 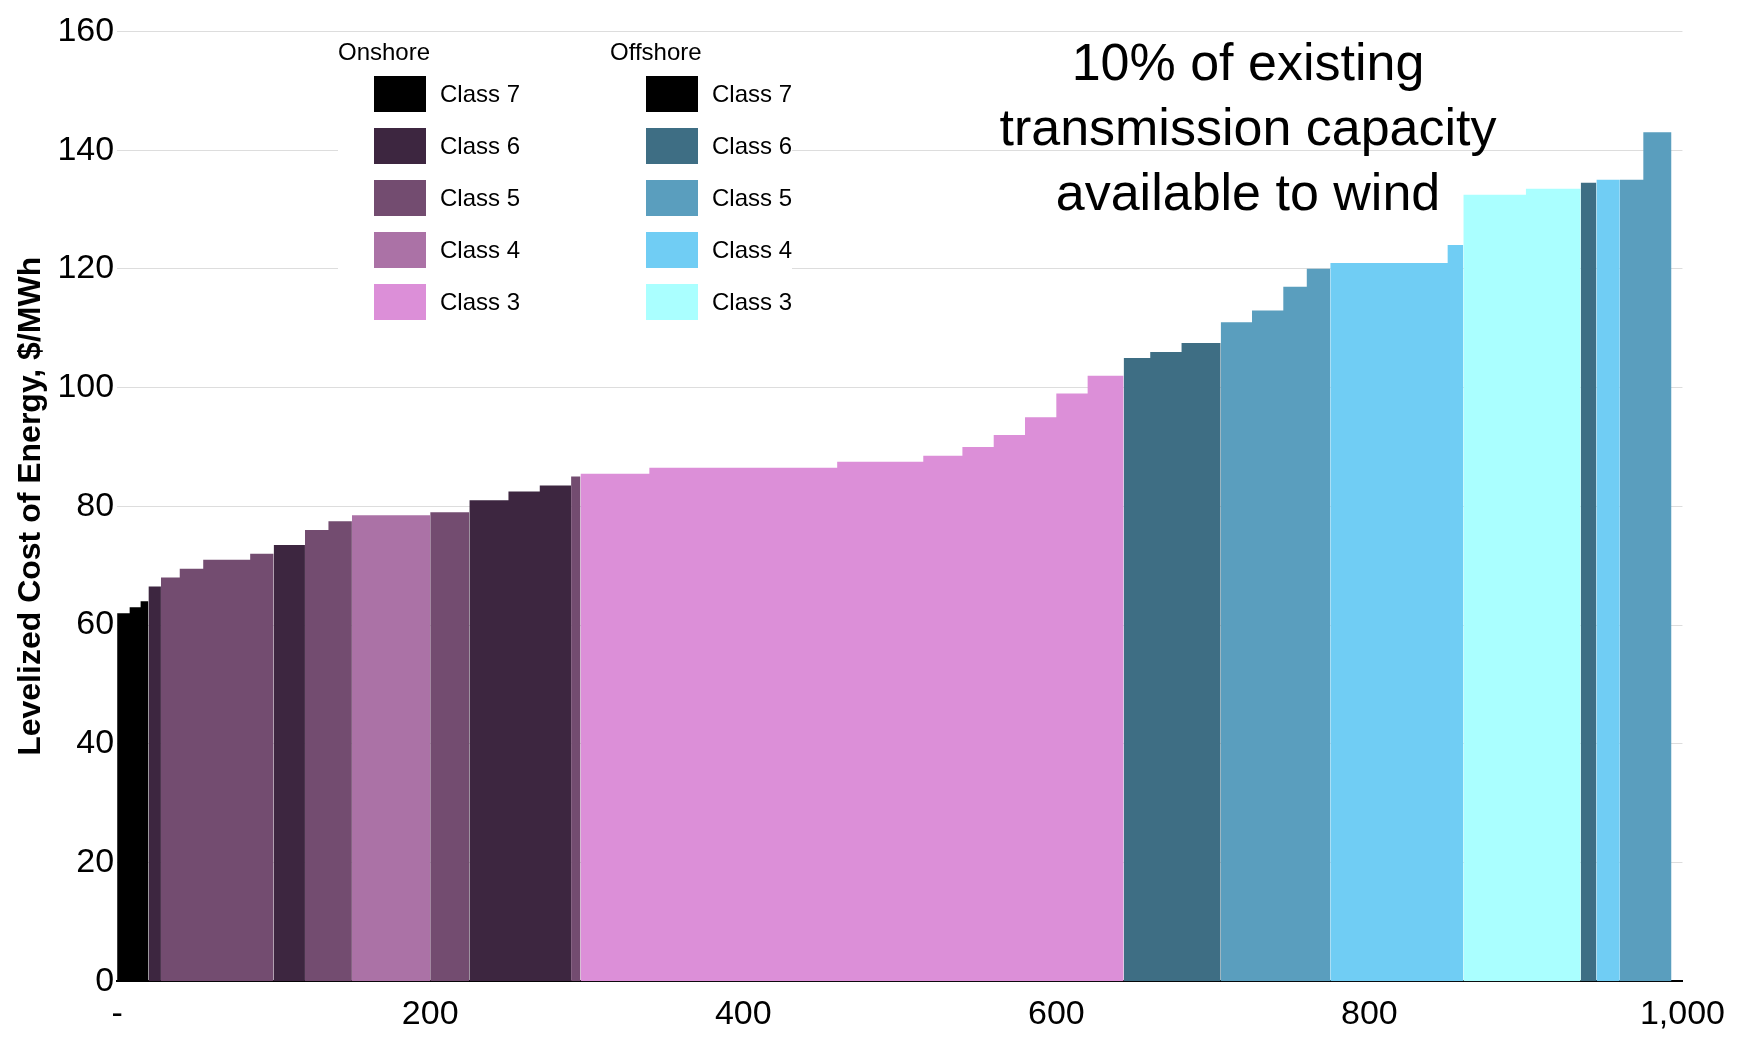 I want to click on y-tick-label: 20, so click(x=95, y=859).